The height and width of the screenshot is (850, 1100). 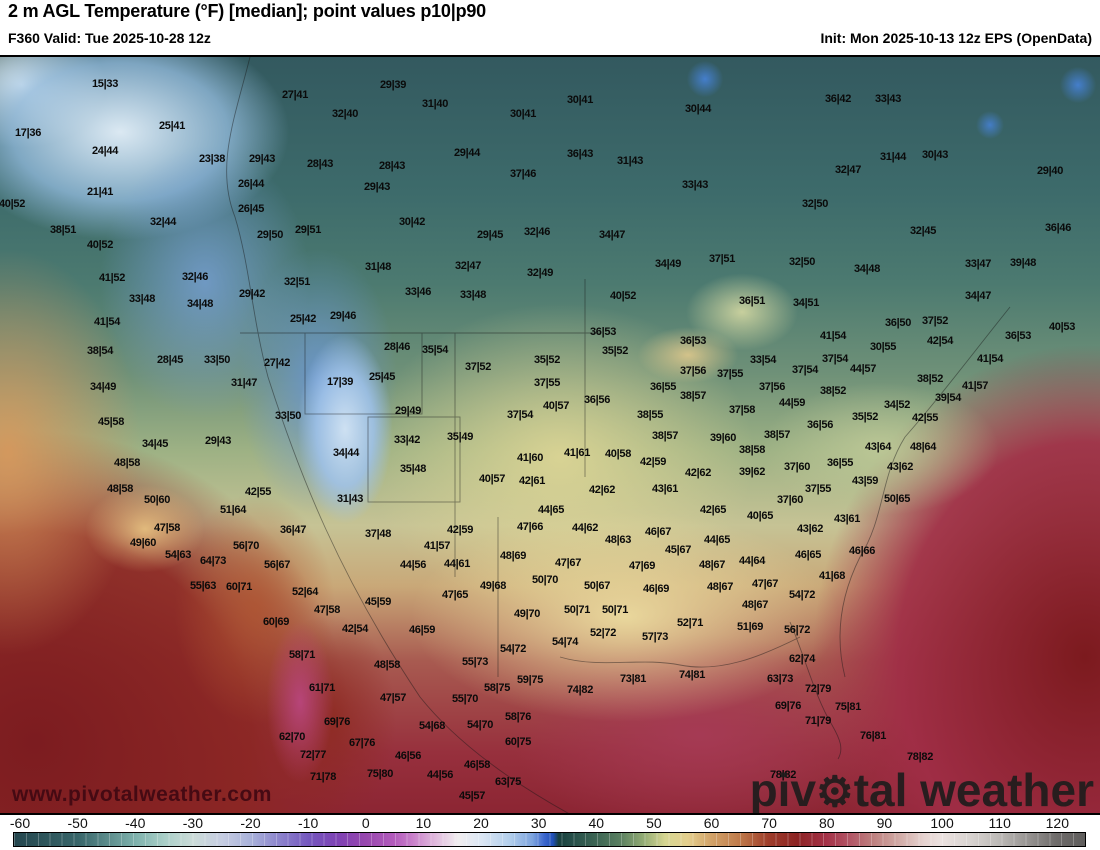 What do you see at coordinates (378, 534) in the screenshot?
I see `point-value-label: 37|48` at bounding box center [378, 534].